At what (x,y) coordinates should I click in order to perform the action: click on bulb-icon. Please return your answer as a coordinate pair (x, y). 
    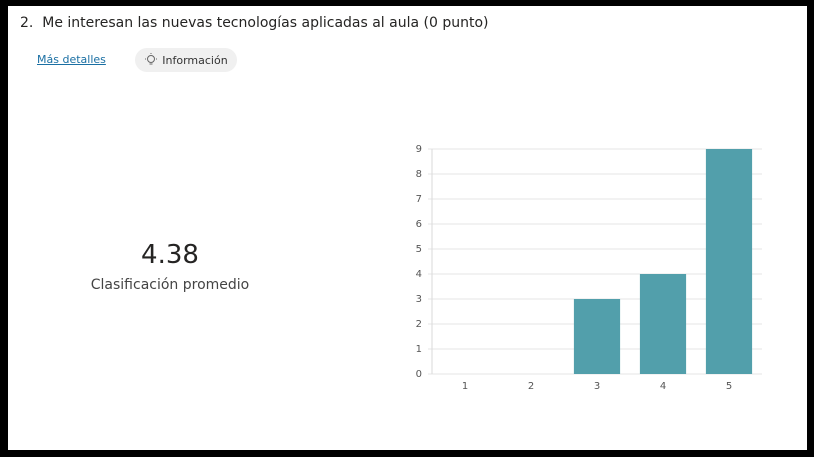
    Looking at the image, I should click on (151, 59).